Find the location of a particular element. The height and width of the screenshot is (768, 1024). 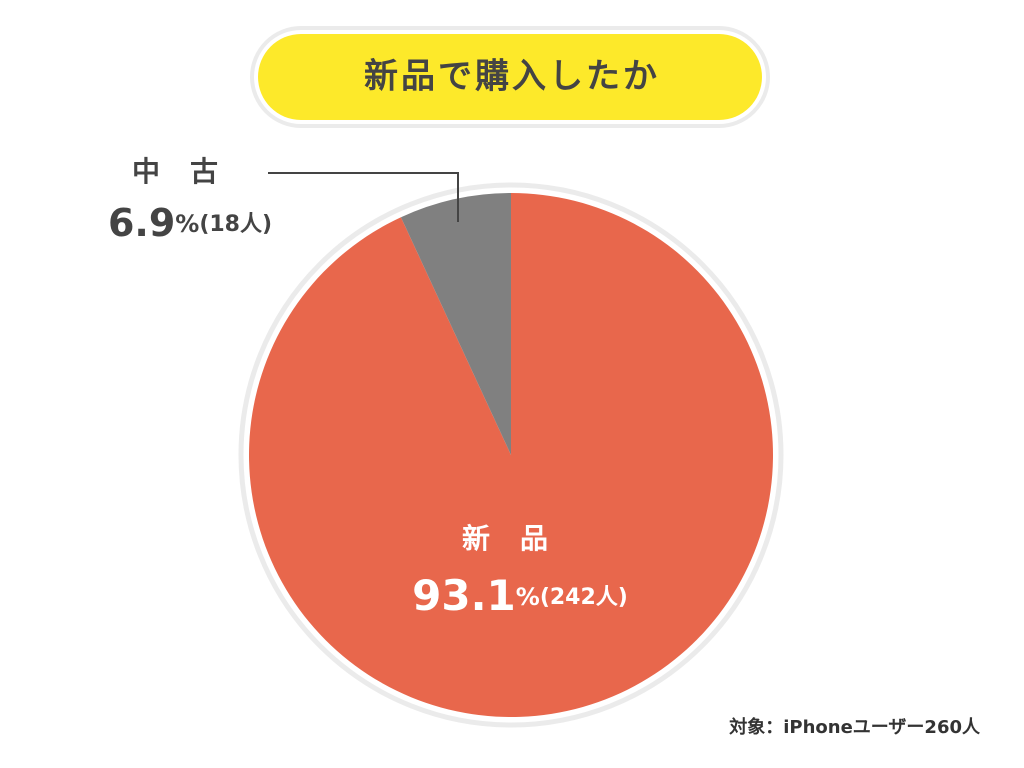

title-pill is located at coordinates (510, 77).